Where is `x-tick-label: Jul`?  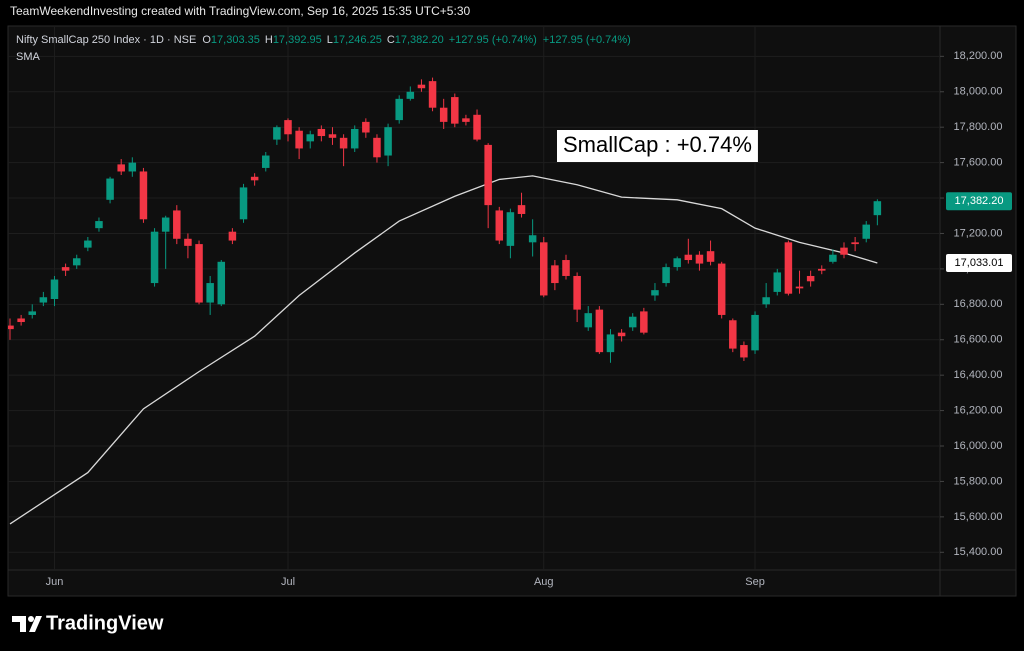 x-tick-label: Jul is located at coordinates (288, 582).